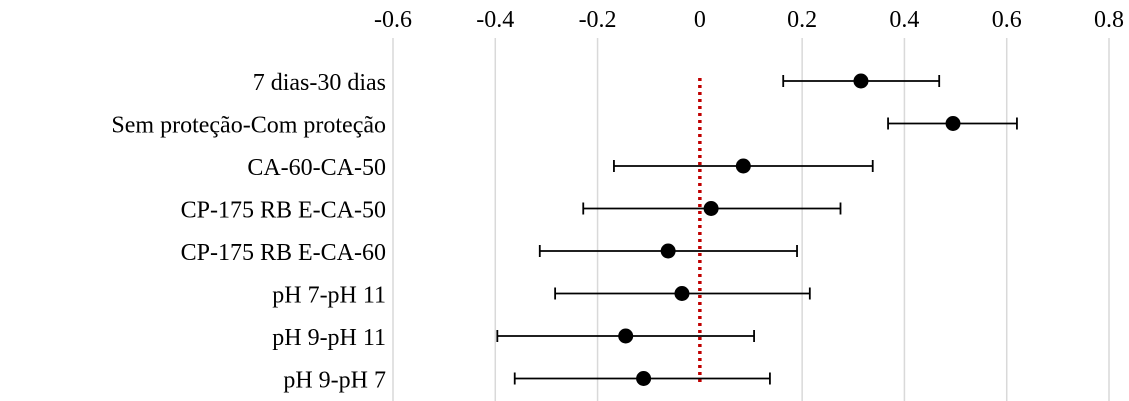  What do you see at coordinates (749, 20) in the screenshot?
I see `x-axis-tick-labels: -0.6 -0.4 -0.2 0 0.2 0.4 0.6 0.8` at bounding box center [749, 20].